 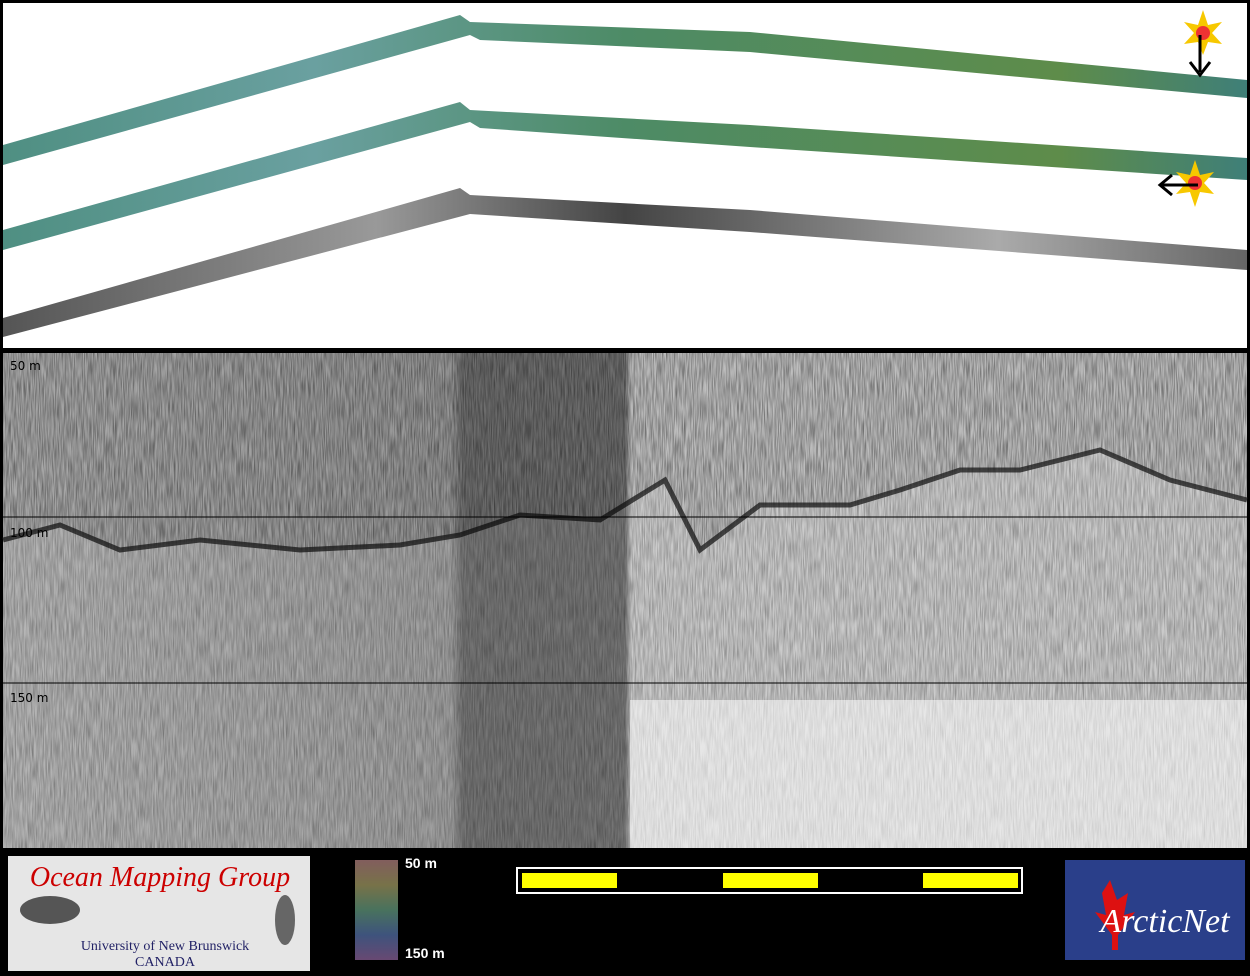 What do you see at coordinates (165, 946) in the screenshot?
I see `logo-text: University of New Brunswick` at bounding box center [165, 946].